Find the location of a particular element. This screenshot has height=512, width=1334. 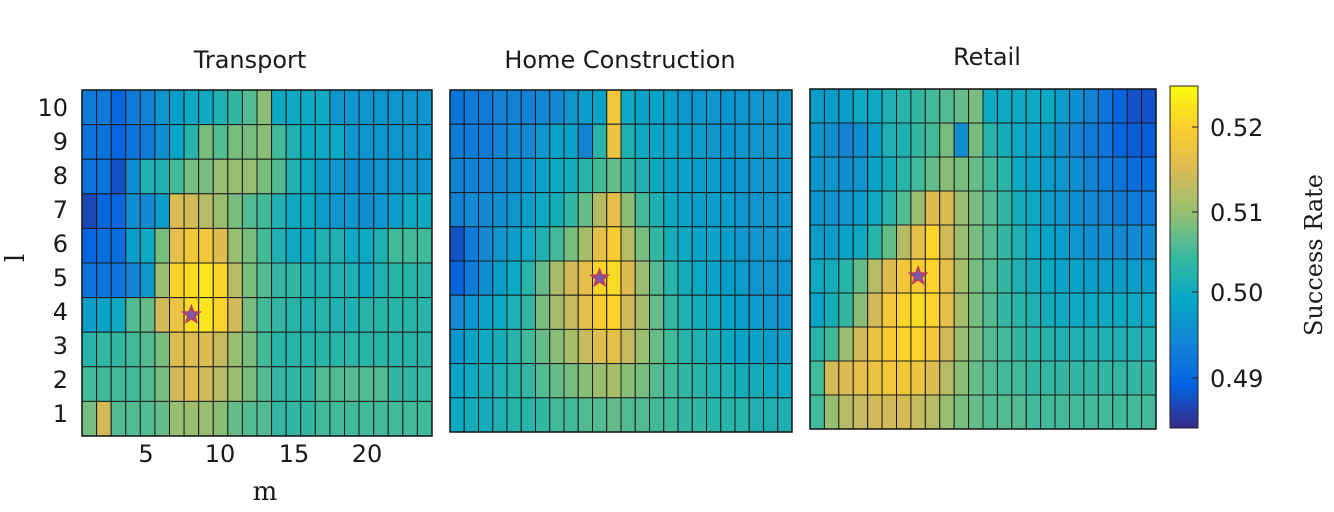

panel-title-transport: Transport is located at coordinates (250, 60).